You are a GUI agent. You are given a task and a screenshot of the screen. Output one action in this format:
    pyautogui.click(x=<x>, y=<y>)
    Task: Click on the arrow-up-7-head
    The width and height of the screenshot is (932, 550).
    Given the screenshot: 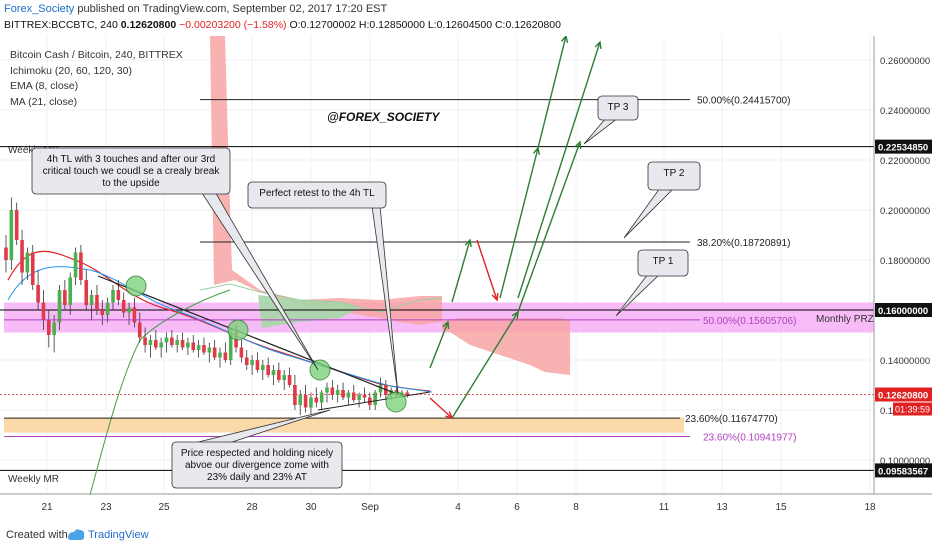 What is the action you would take?
    pyautogui.click(x=446, y=325)
    